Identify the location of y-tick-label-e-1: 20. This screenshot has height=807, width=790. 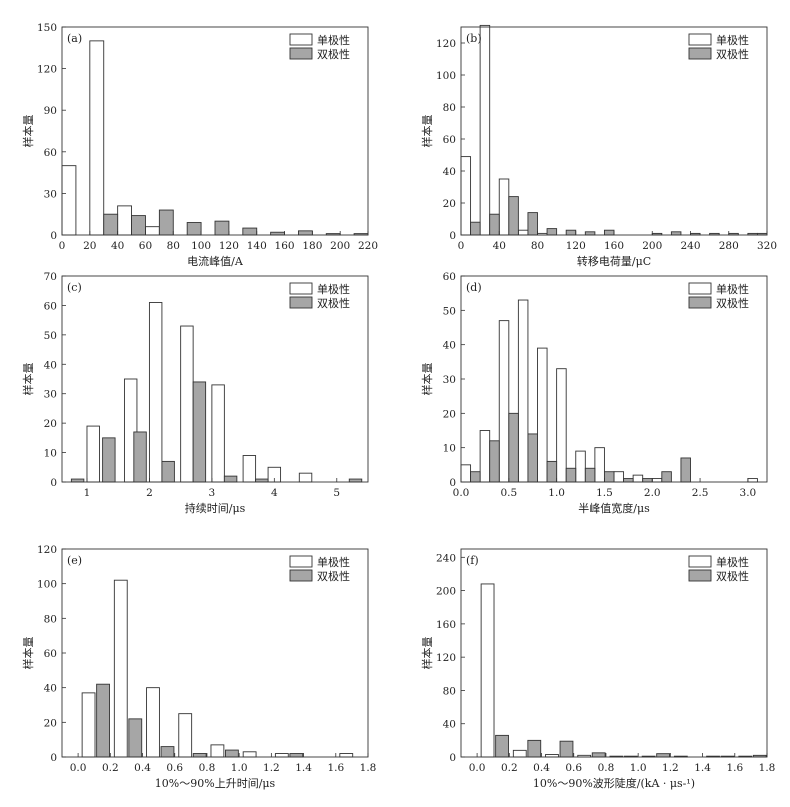
(50, 723).